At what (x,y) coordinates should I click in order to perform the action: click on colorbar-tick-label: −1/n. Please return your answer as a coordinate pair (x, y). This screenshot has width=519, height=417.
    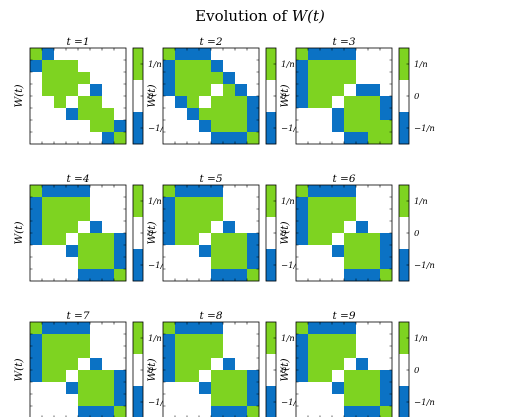
    Looking at the image, I should click on (424, 266).